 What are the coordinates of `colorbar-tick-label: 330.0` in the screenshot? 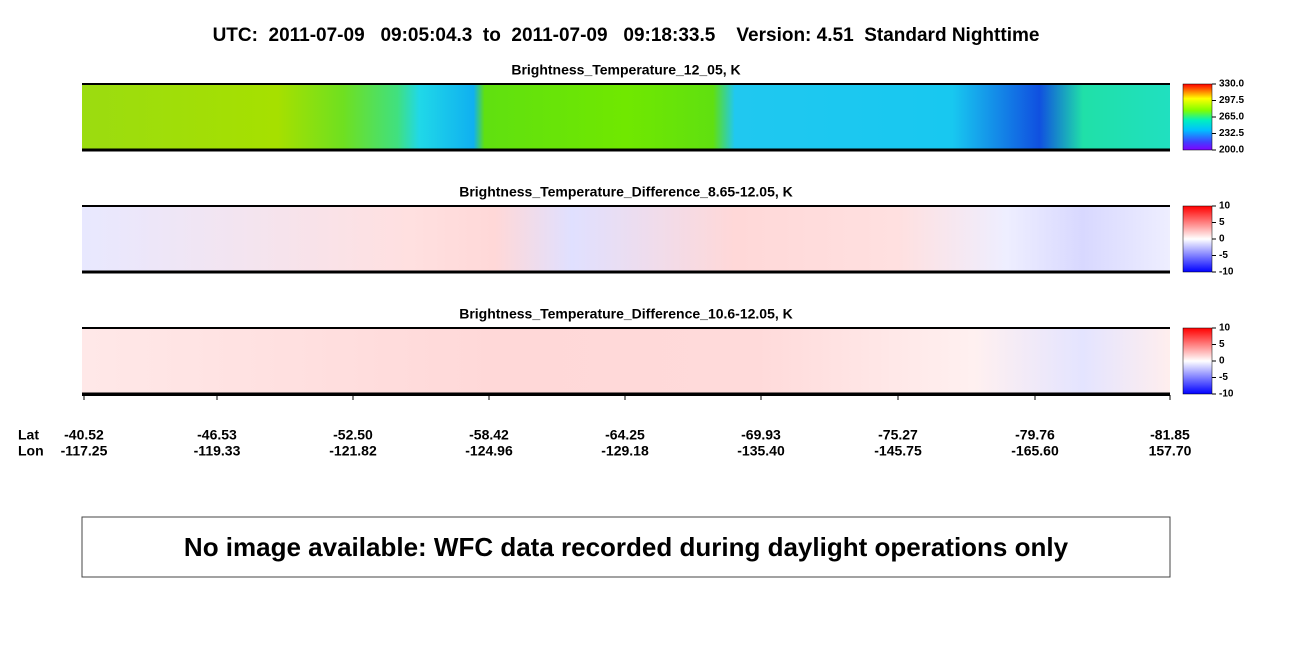 It's located at (1231, 84).